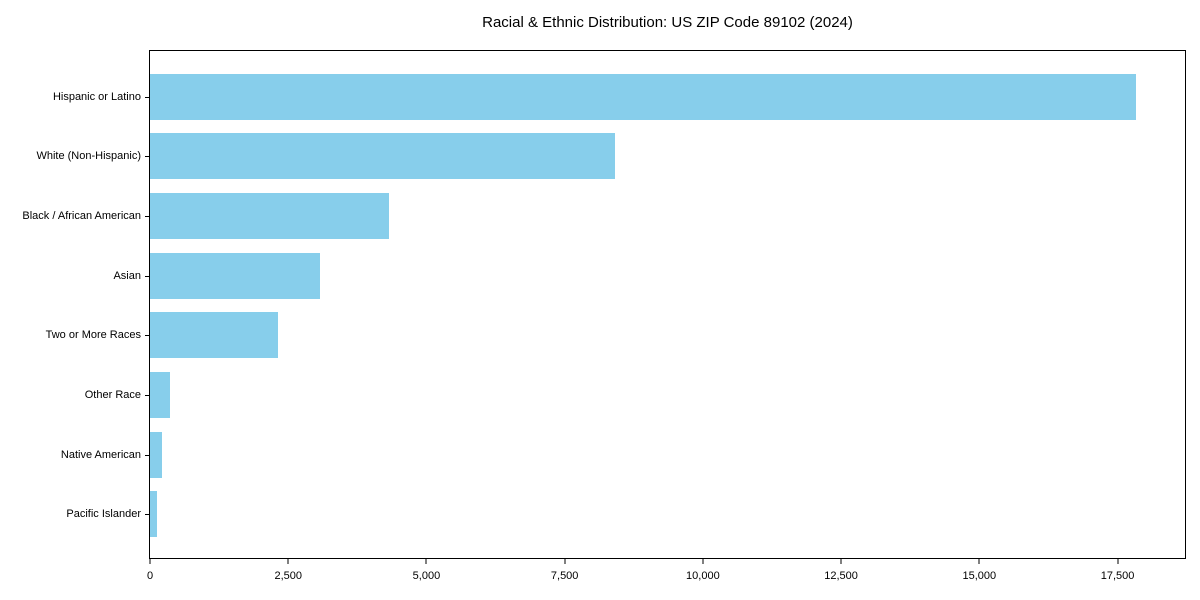 The image size is (1200, 600). Describe the element at coordinates (103, 514) in the screenshot. I see `y-tick-label: Pacific Islander` at that location.